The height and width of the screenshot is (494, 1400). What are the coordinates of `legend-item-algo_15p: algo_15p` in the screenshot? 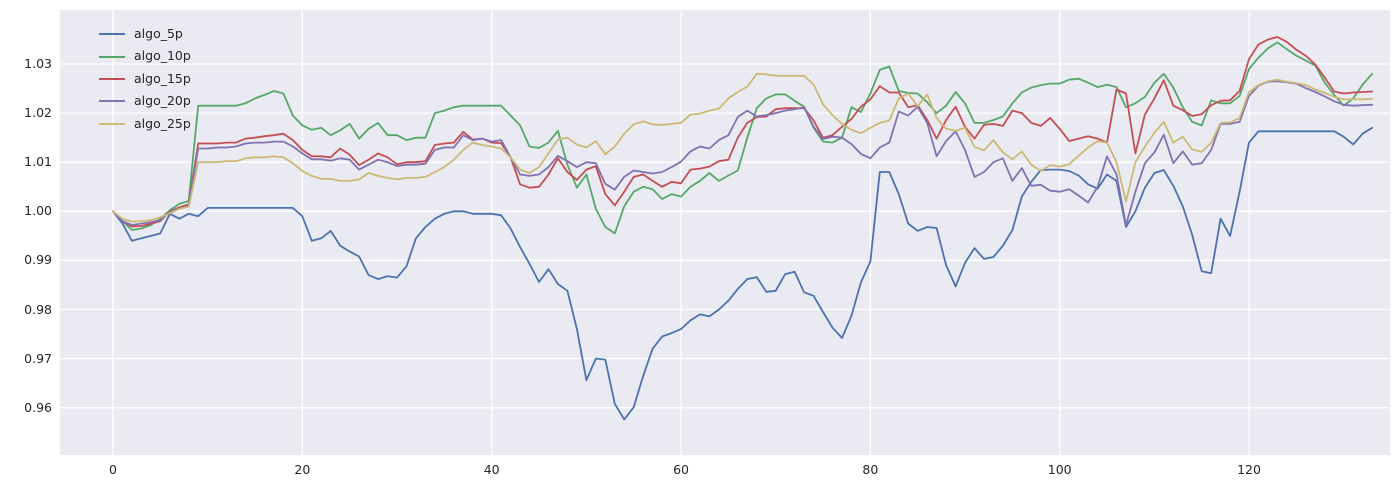 It's located at (145, 79).